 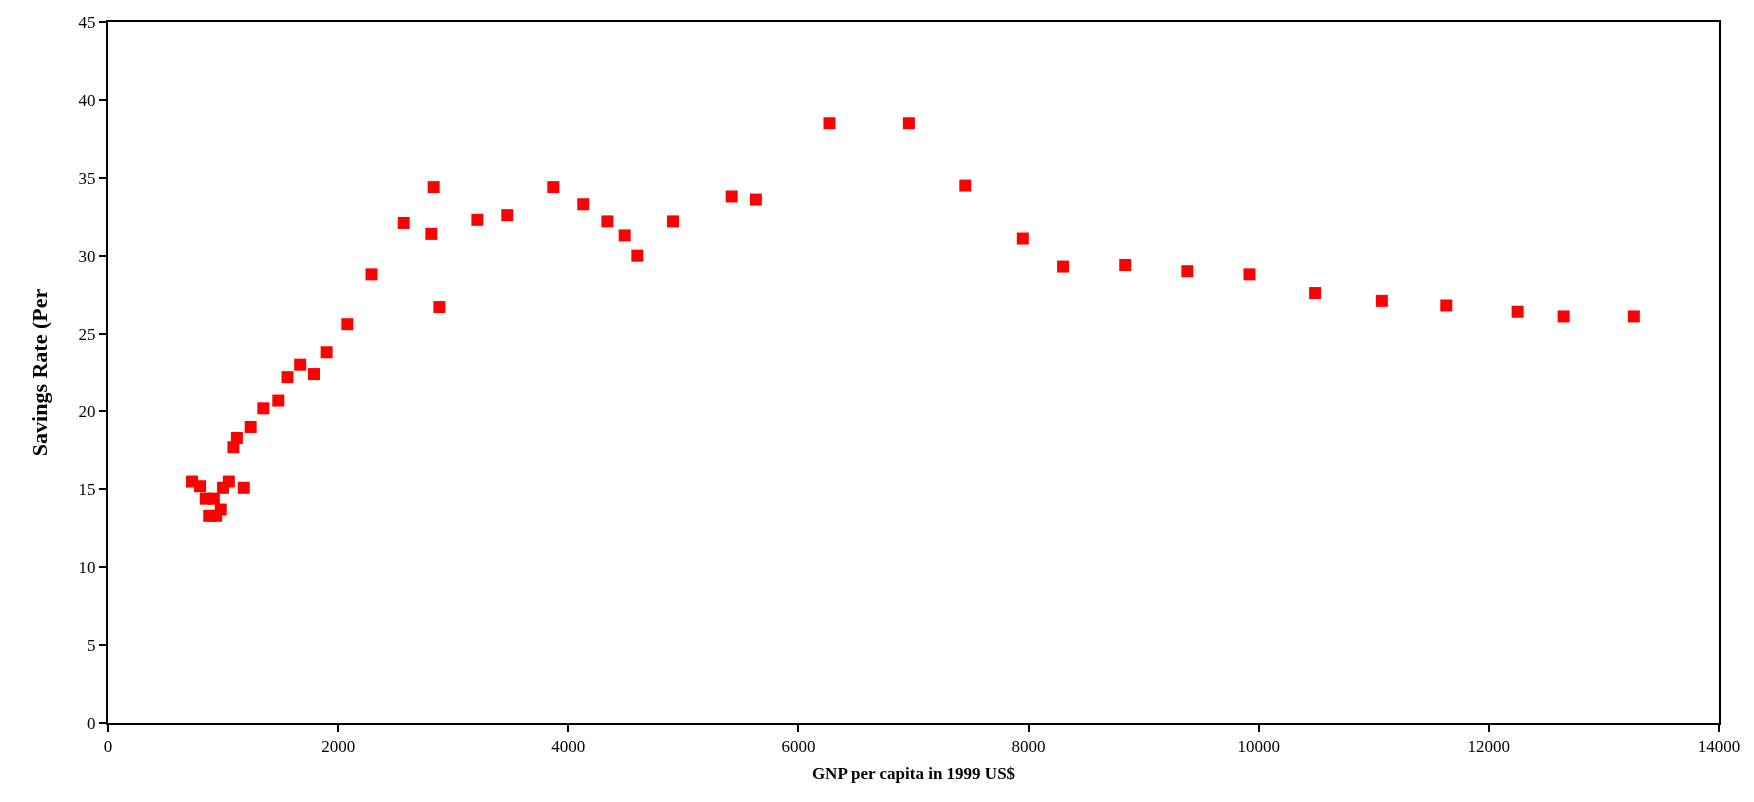 I want to click on y-tick-label: 30, so click(x=87, y=256).